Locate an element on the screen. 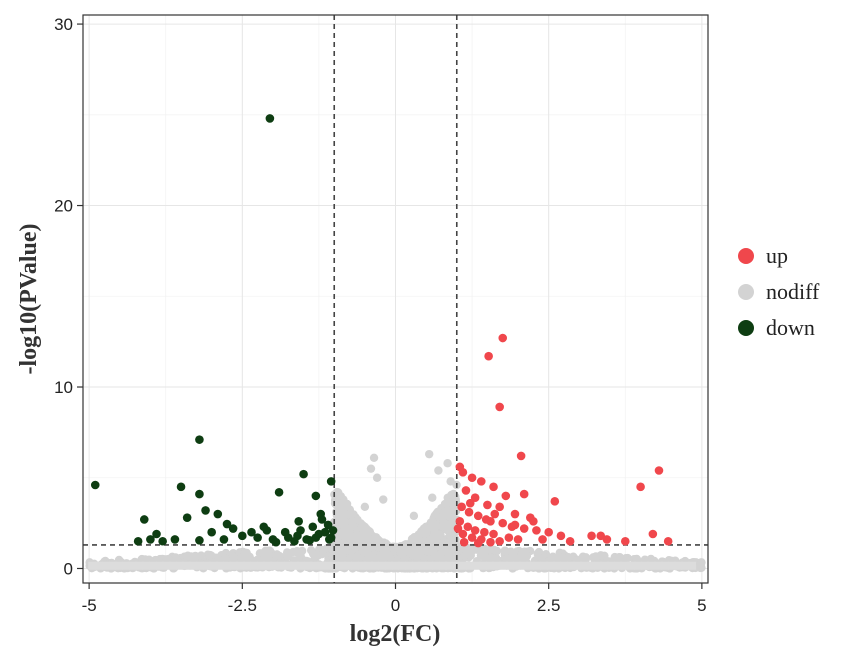 The image size is (851, 661). legend-label-down: down is located at coordinates (790, 327).